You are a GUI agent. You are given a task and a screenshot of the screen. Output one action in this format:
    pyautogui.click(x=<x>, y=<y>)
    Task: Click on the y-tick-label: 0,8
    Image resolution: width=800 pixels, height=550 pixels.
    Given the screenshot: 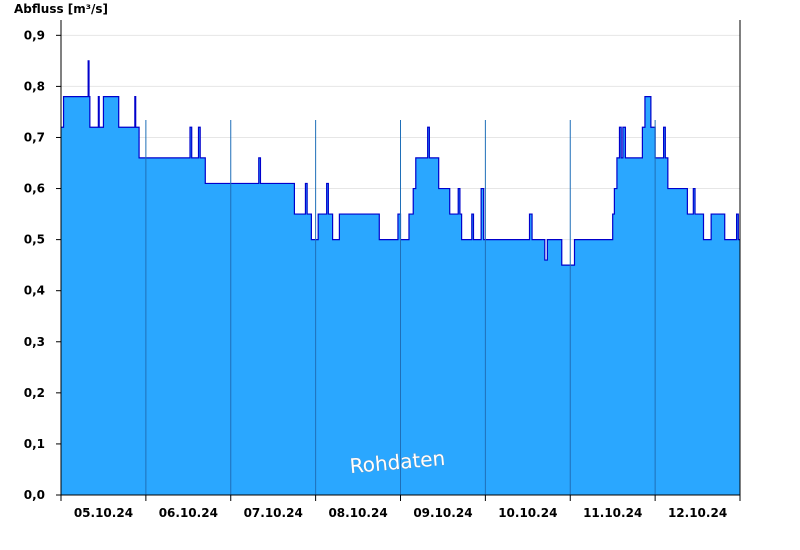 What is the action you would take?
    pyautogui.click(x=34, y=86)
    